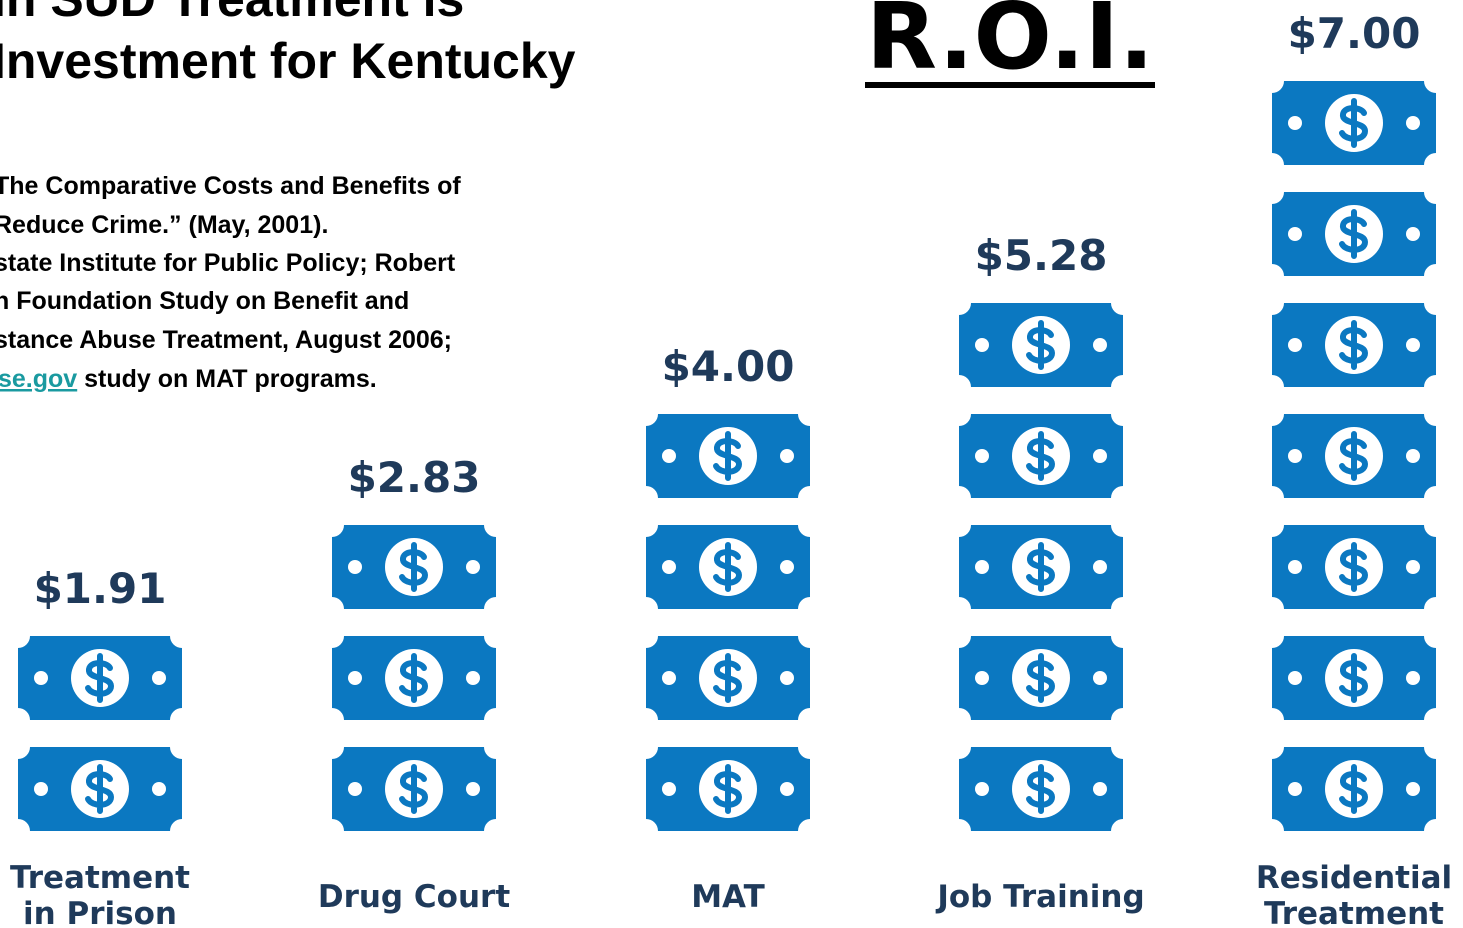  I want to click on title-underline, so click(1010, 85).